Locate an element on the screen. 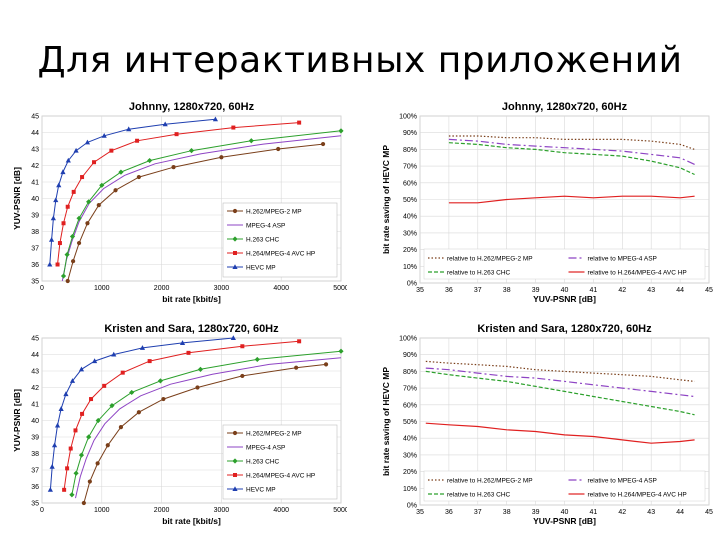  legend-box is located at coordinates (280, 240).